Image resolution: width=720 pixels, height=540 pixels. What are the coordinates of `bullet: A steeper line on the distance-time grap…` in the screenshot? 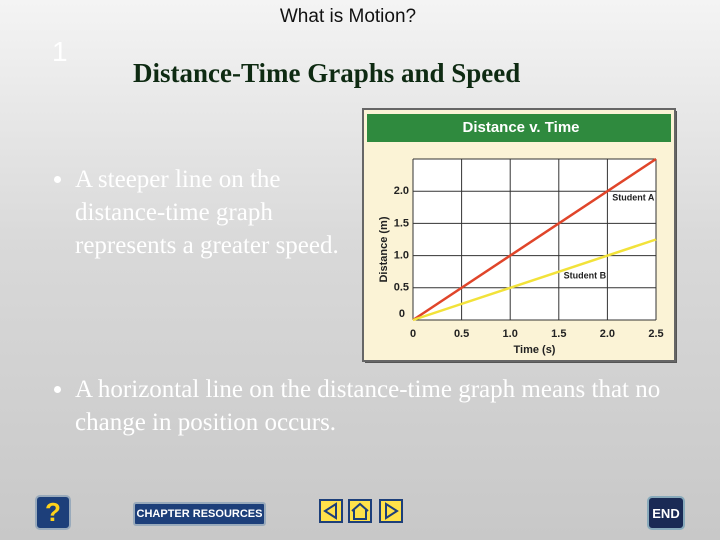 It's located at (220, 212).